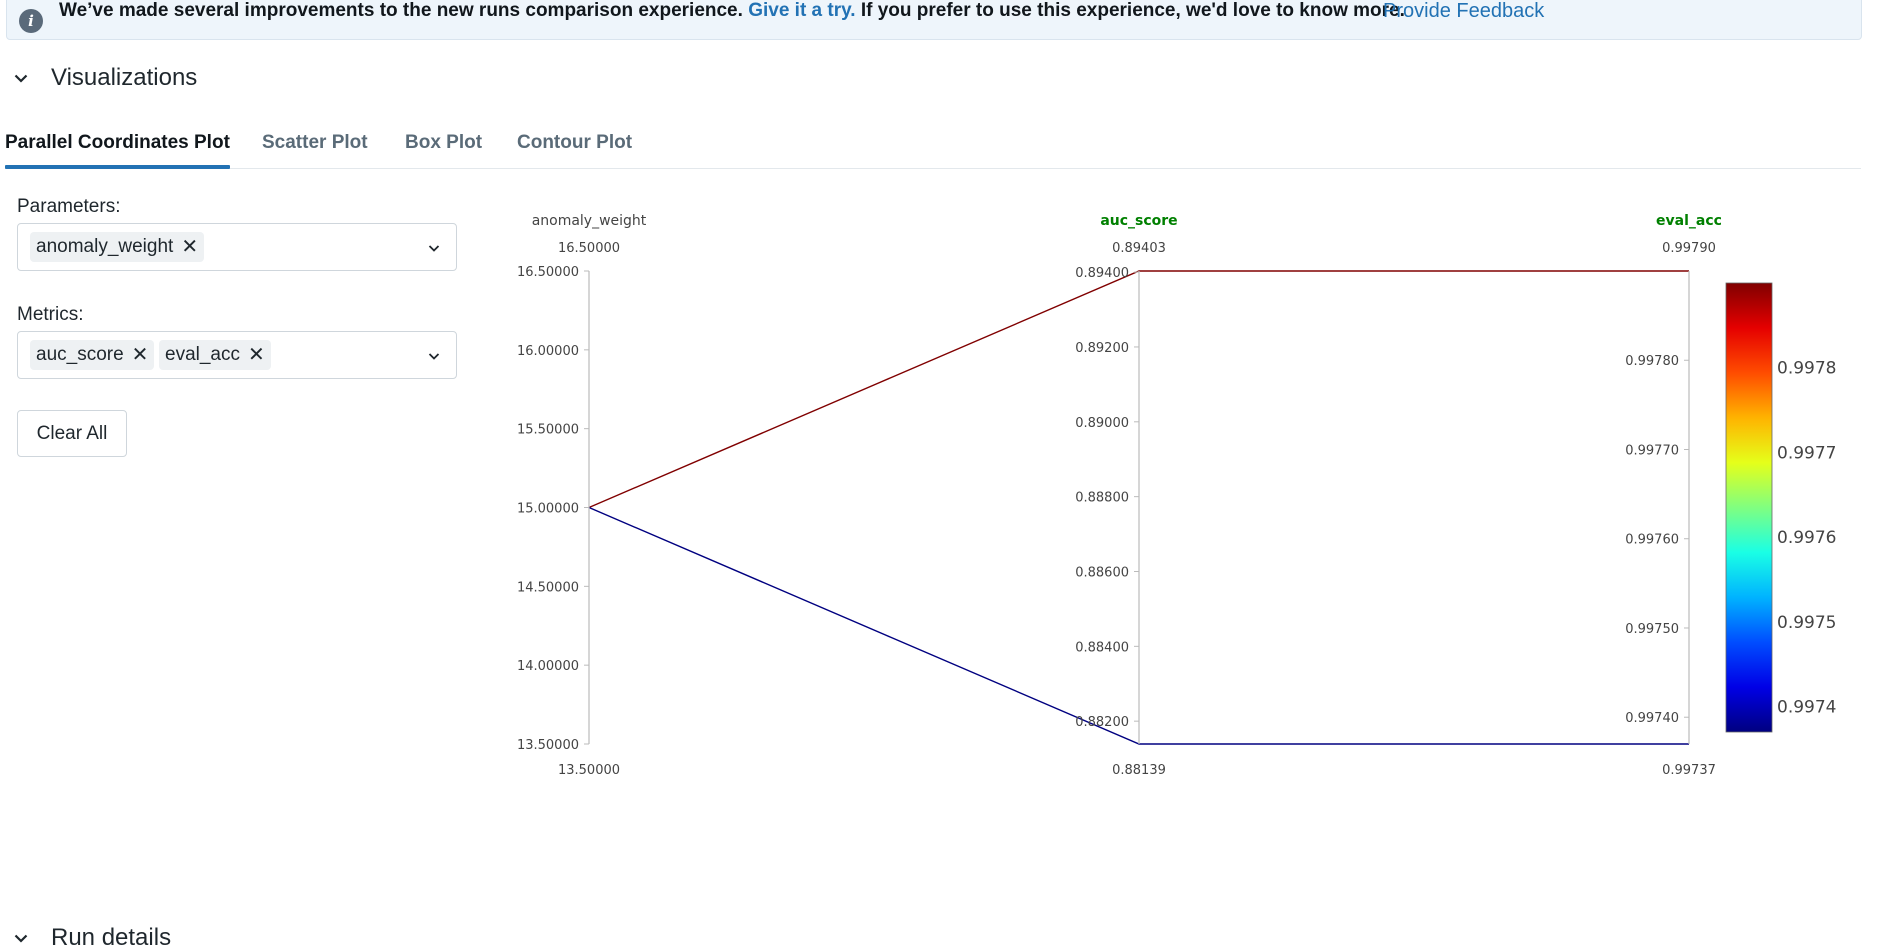 Image resolution: width=1887 pixels, height=952 pixels. Describe the element at coordinates (802, 10) in the screenshot. I see `give-it-a-try-link: Give it a try.` at that location.